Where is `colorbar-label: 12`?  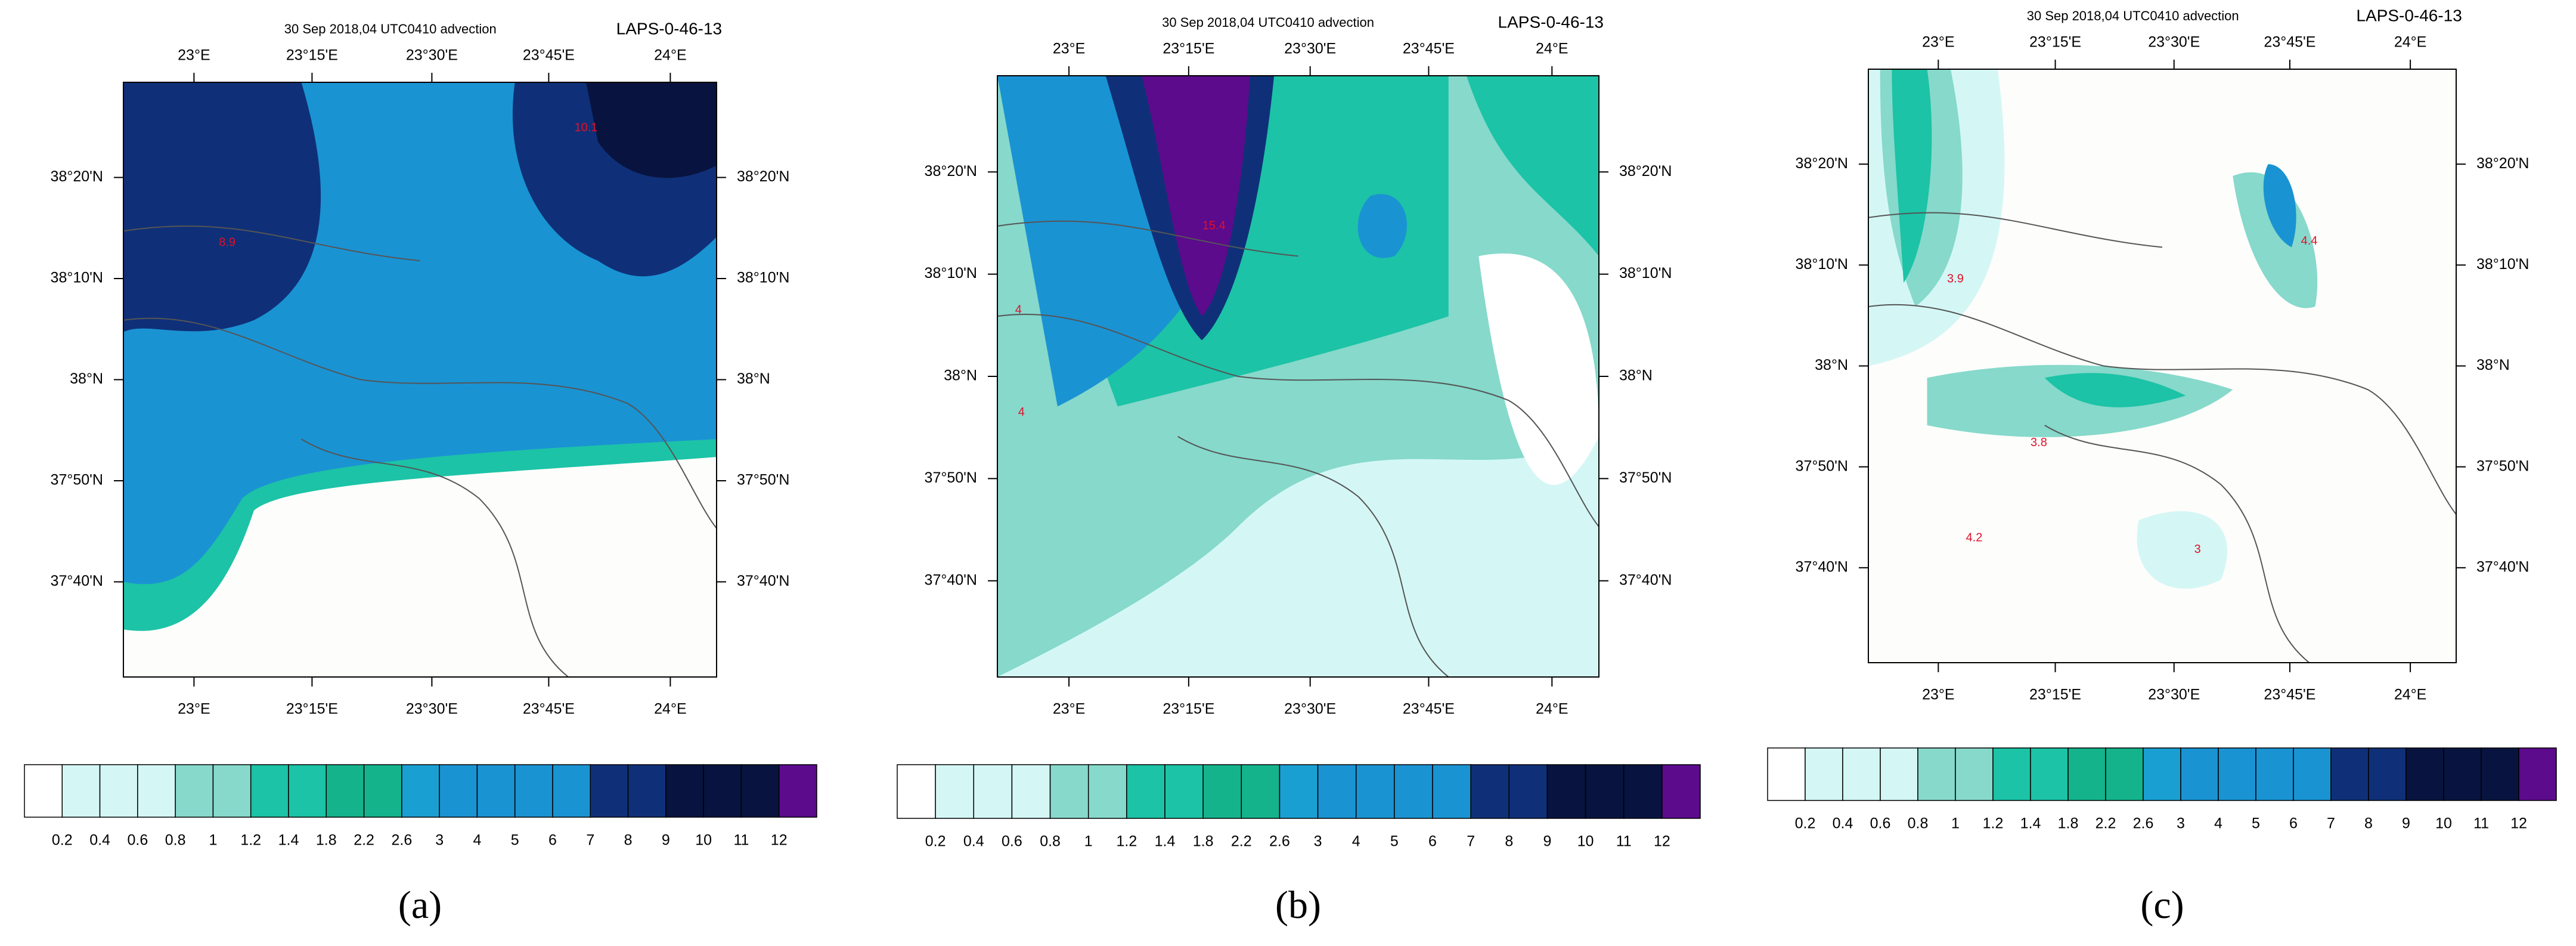
colorbar-label: 12 is located at coordinates (1662, 841).